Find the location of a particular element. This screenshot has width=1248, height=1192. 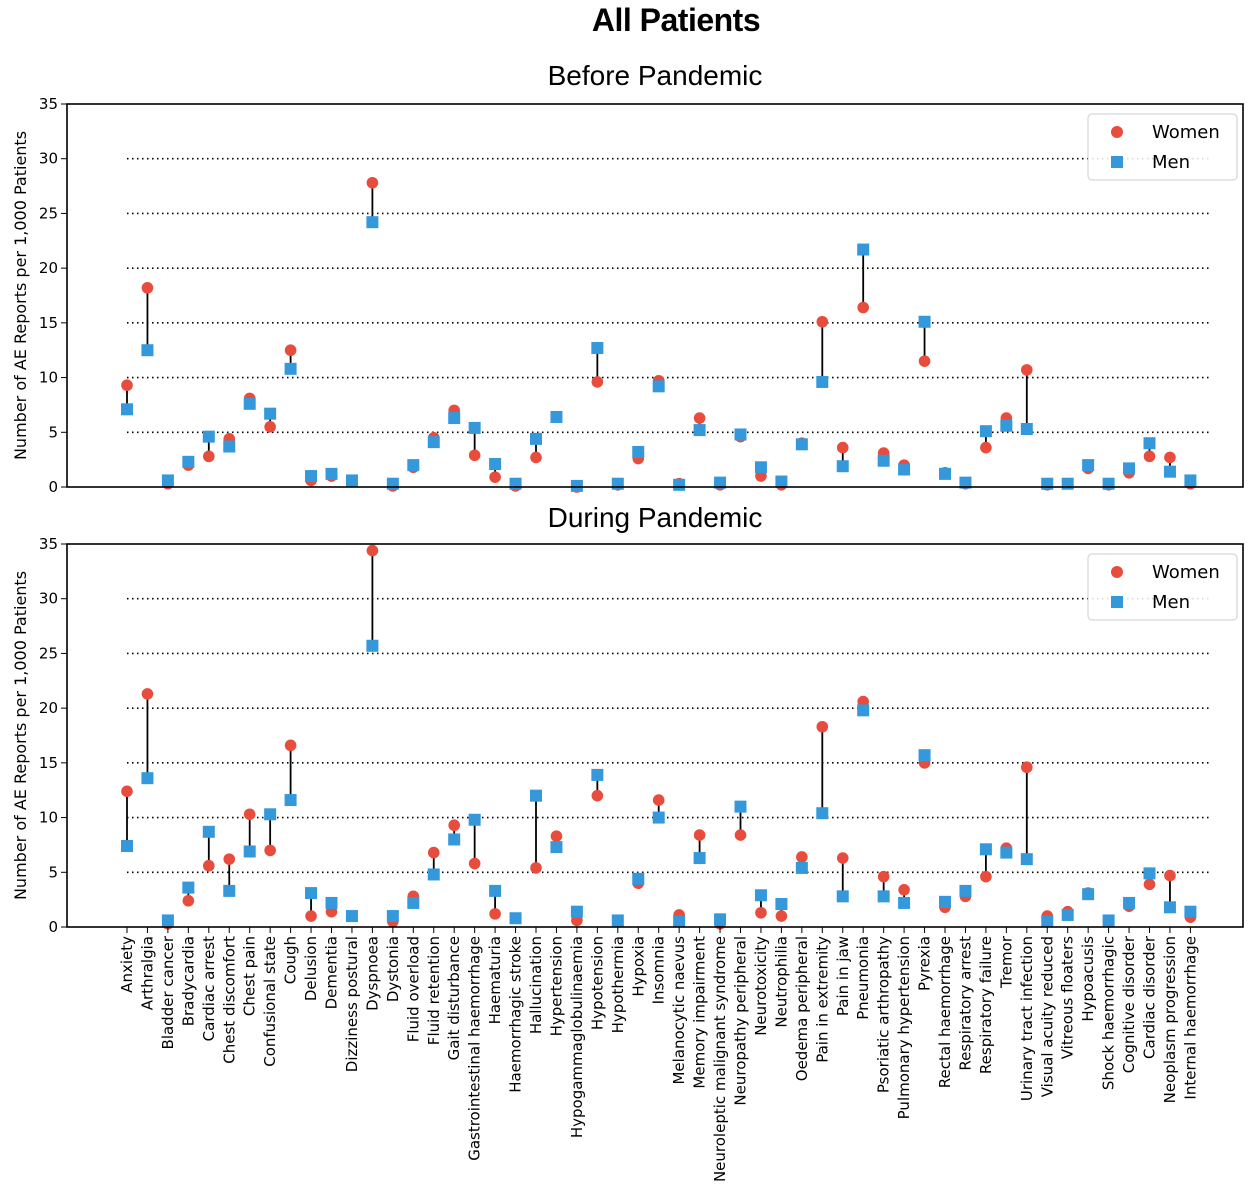

x-tick-label: Vitreous floaters is located at coordinates (1068, 997).